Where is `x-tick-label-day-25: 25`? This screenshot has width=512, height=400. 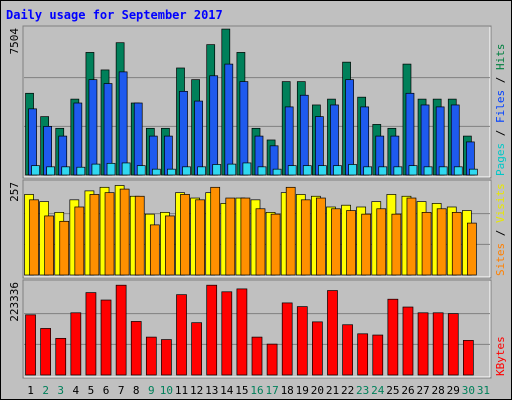
x-tick-label-day-25: 25 is located at coordinates (392, 390).